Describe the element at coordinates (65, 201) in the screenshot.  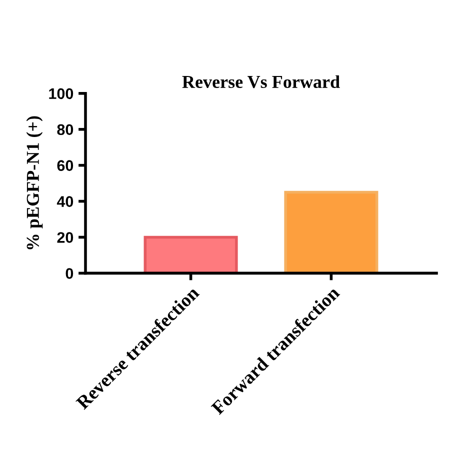
I see `y-tick-label: 40` at that location.